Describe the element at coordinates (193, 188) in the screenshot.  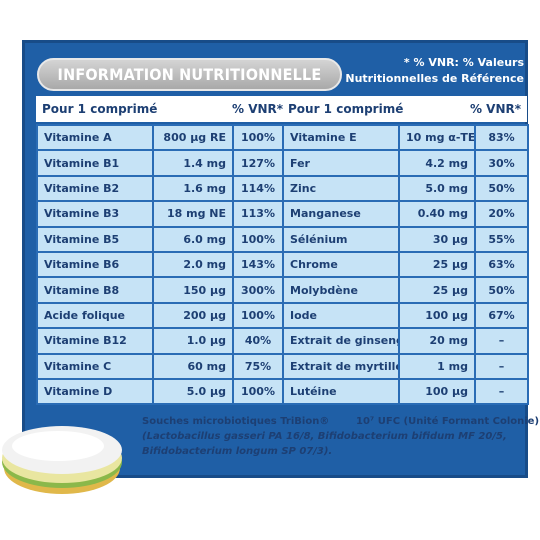
I see `amount: 1.6 mg` at that location.